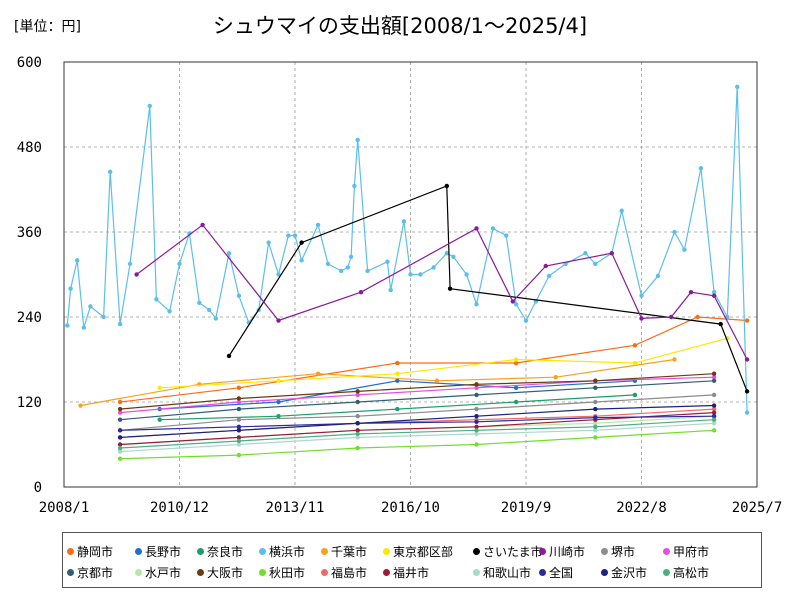  What do you see at coordinates (38, 488) in the screenshot?
I see `y-tick-label: 0` at bounding box center [38, 488].